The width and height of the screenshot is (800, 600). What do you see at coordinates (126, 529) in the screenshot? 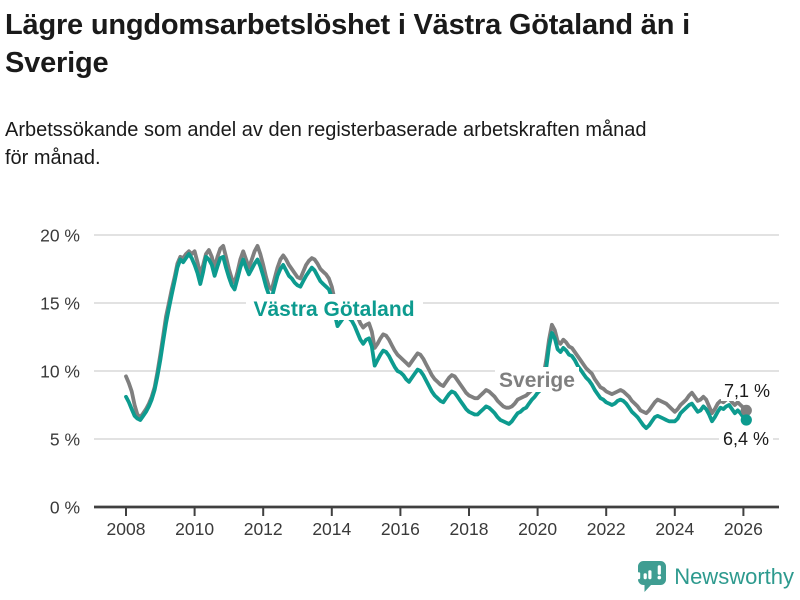
I see `x-axis-tick-label: 2008` at bounding box center [126, 529].